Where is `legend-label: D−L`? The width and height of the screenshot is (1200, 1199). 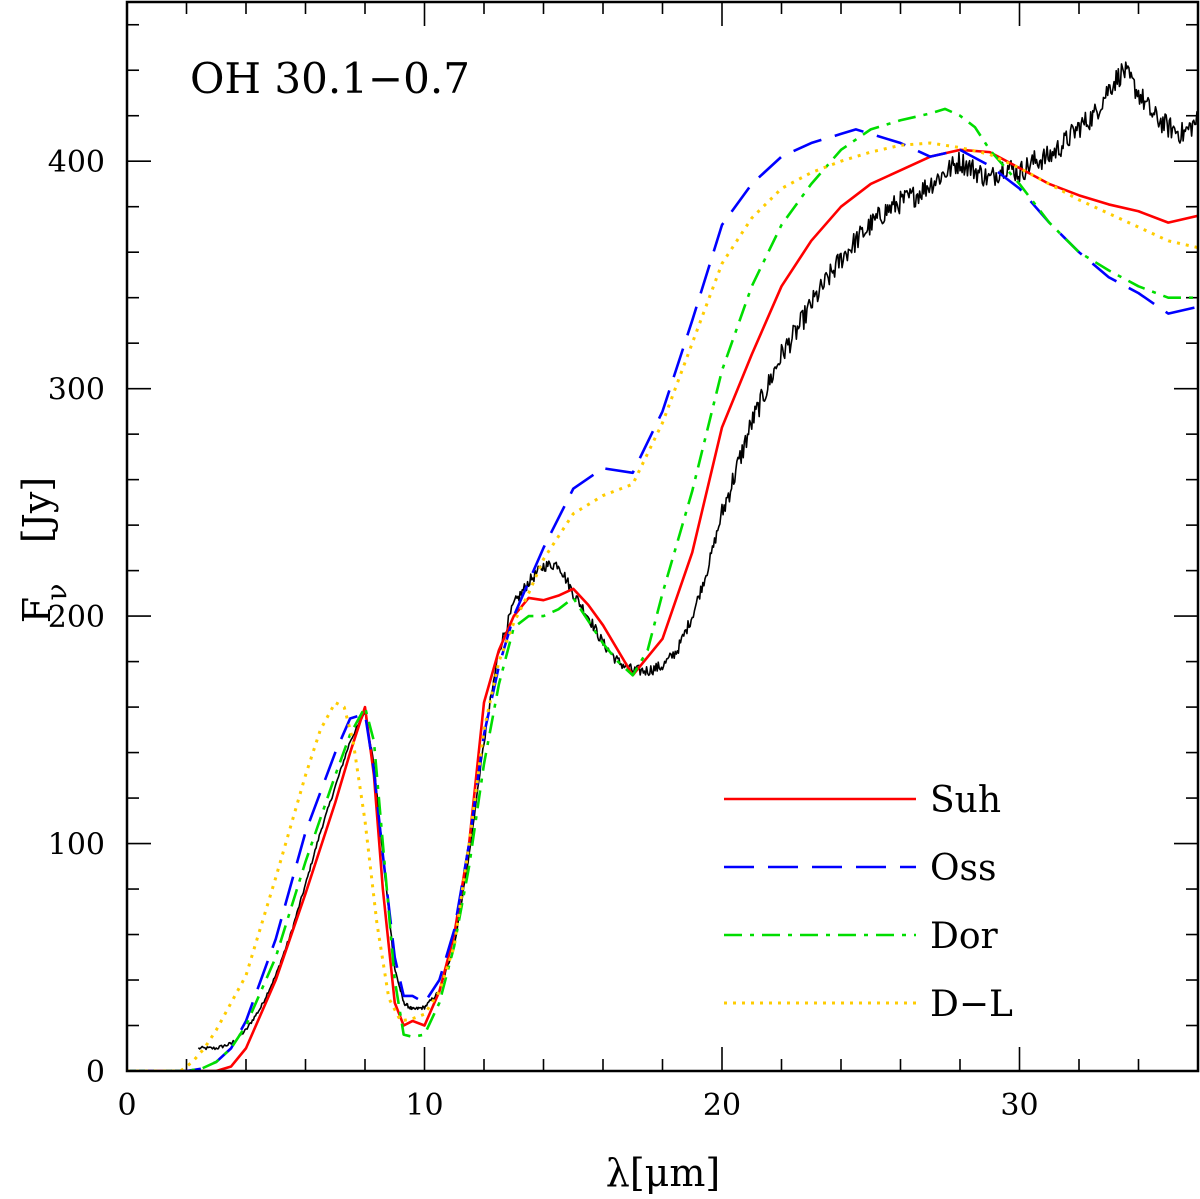 legend-label: D−L is located at coordinates (971, 1004).